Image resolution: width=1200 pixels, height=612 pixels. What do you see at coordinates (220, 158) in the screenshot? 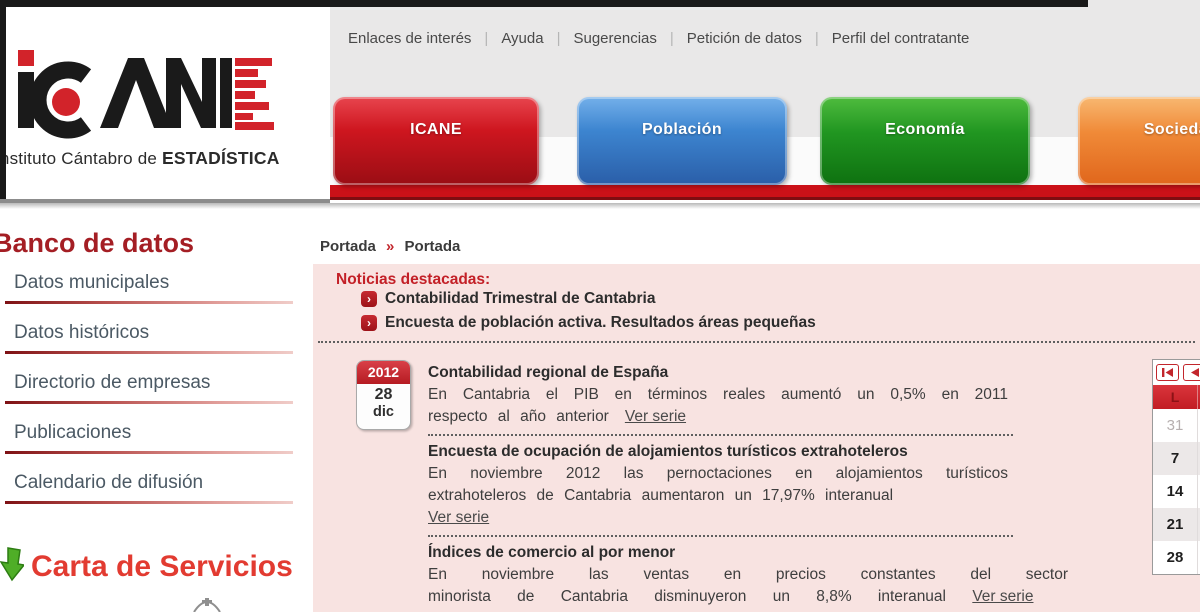
I see `logo-subtitle-bold: ESTADÍSTICA` at bounding box center [220, 158].